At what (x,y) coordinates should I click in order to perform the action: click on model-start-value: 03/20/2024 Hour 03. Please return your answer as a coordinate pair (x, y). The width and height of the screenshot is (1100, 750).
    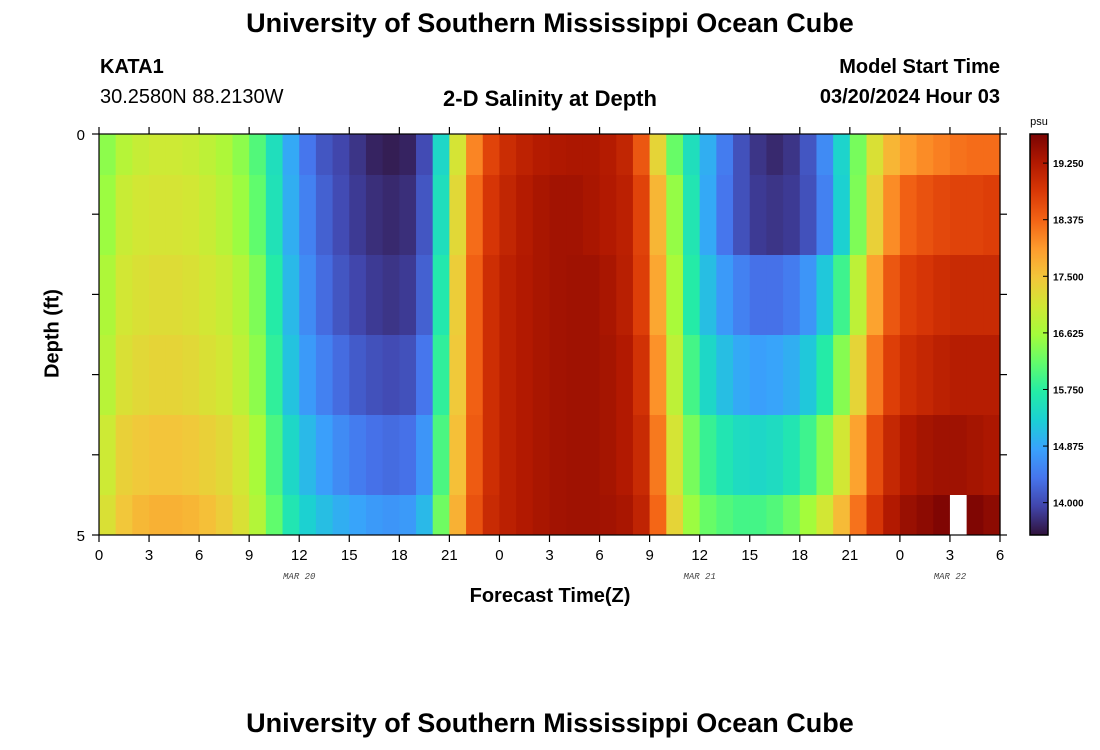
    Looking at the image, I should click on (909, 97).